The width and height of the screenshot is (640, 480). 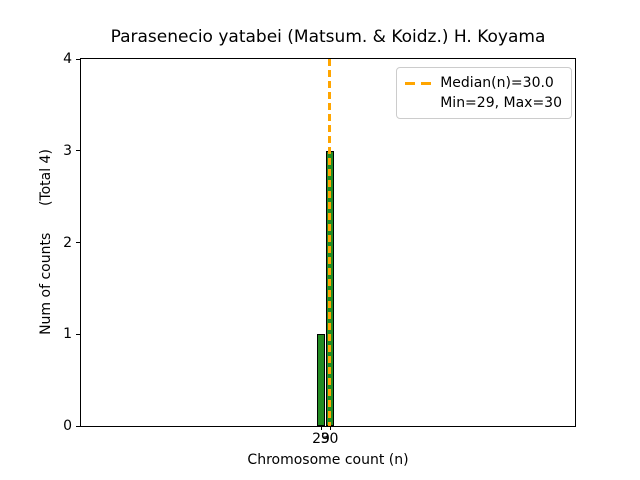 What do you see at coordinates (497, 83) in the screenshot?
I see `legend-label-median: Median(n)=30.0` at bounding box center [497, 83].